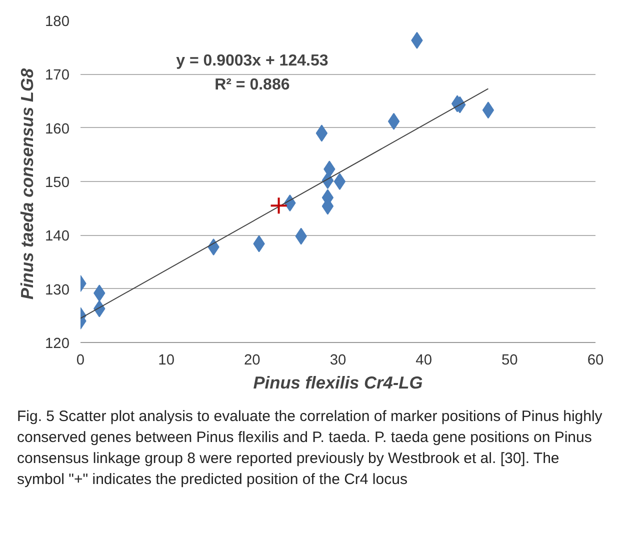 The width and height of the screenshot is (625, 557). I want to click on x-tick-label: 0, so click(80, 360).